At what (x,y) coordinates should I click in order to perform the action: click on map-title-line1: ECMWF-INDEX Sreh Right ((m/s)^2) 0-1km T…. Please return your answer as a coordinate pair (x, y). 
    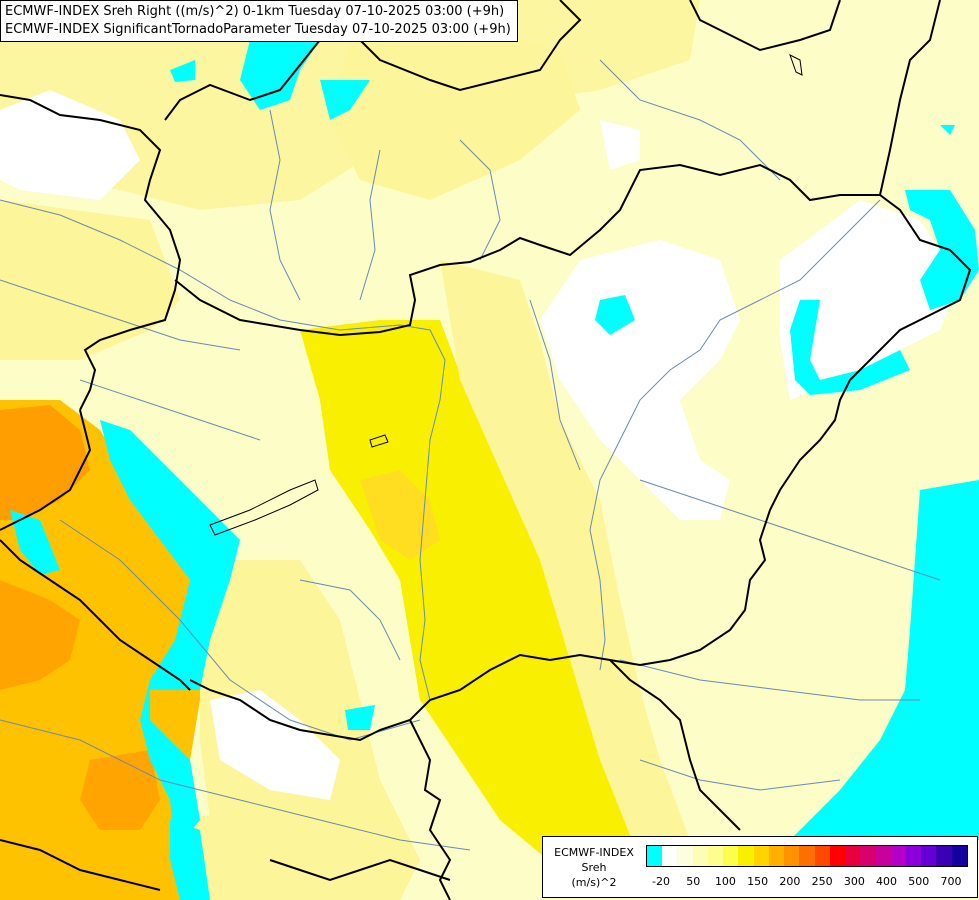
    Looking at the image, I should click on (255, 11).